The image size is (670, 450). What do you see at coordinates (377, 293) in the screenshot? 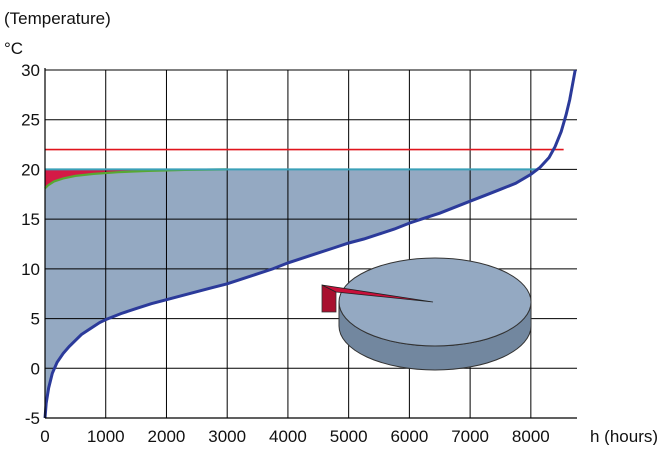
I see `pie-slice` at bounding box center [377, 293].